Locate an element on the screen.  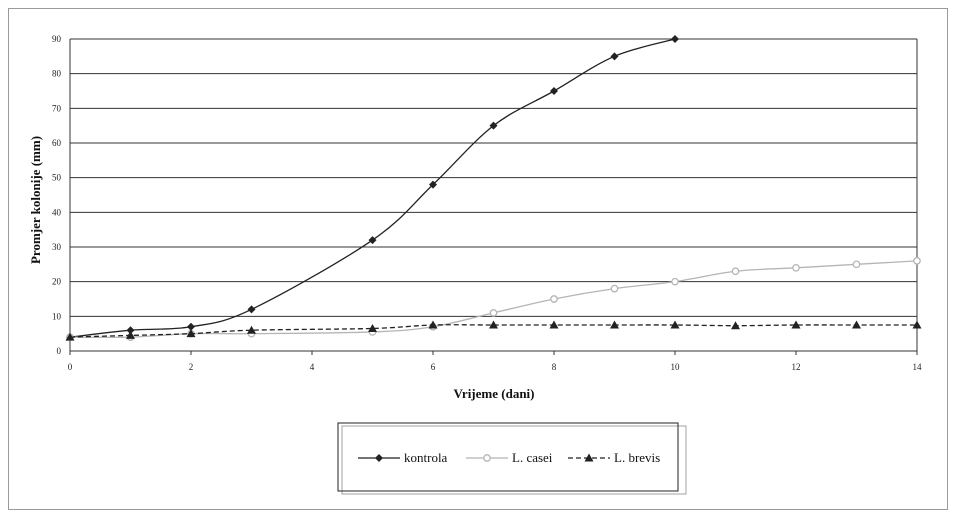
x-tick-label: 0 is located at coordinates (70, 367).